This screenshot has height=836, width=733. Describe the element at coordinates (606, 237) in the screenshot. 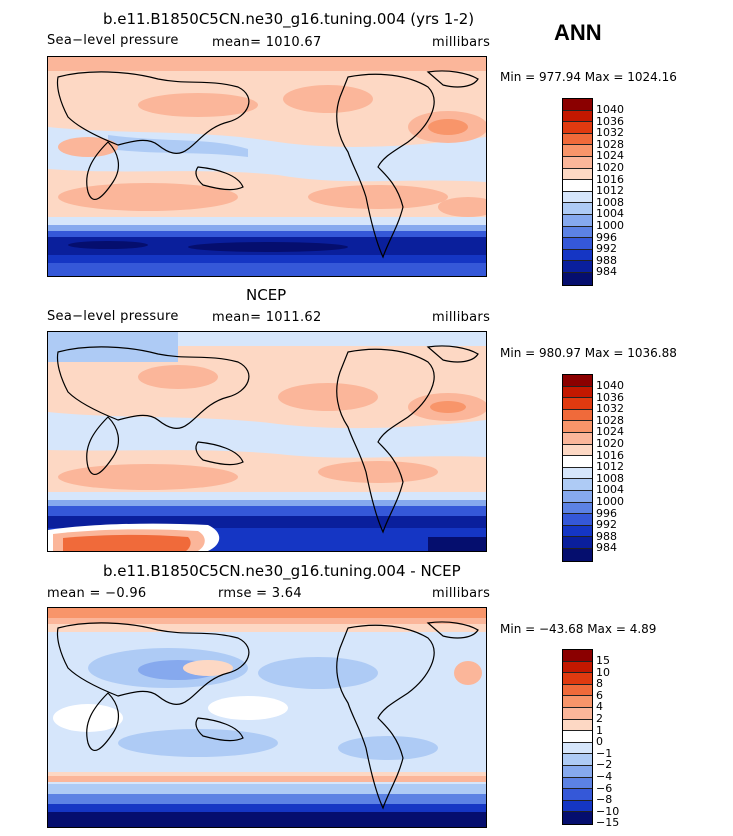

I see `colorbar-level-label: 996` at that location.